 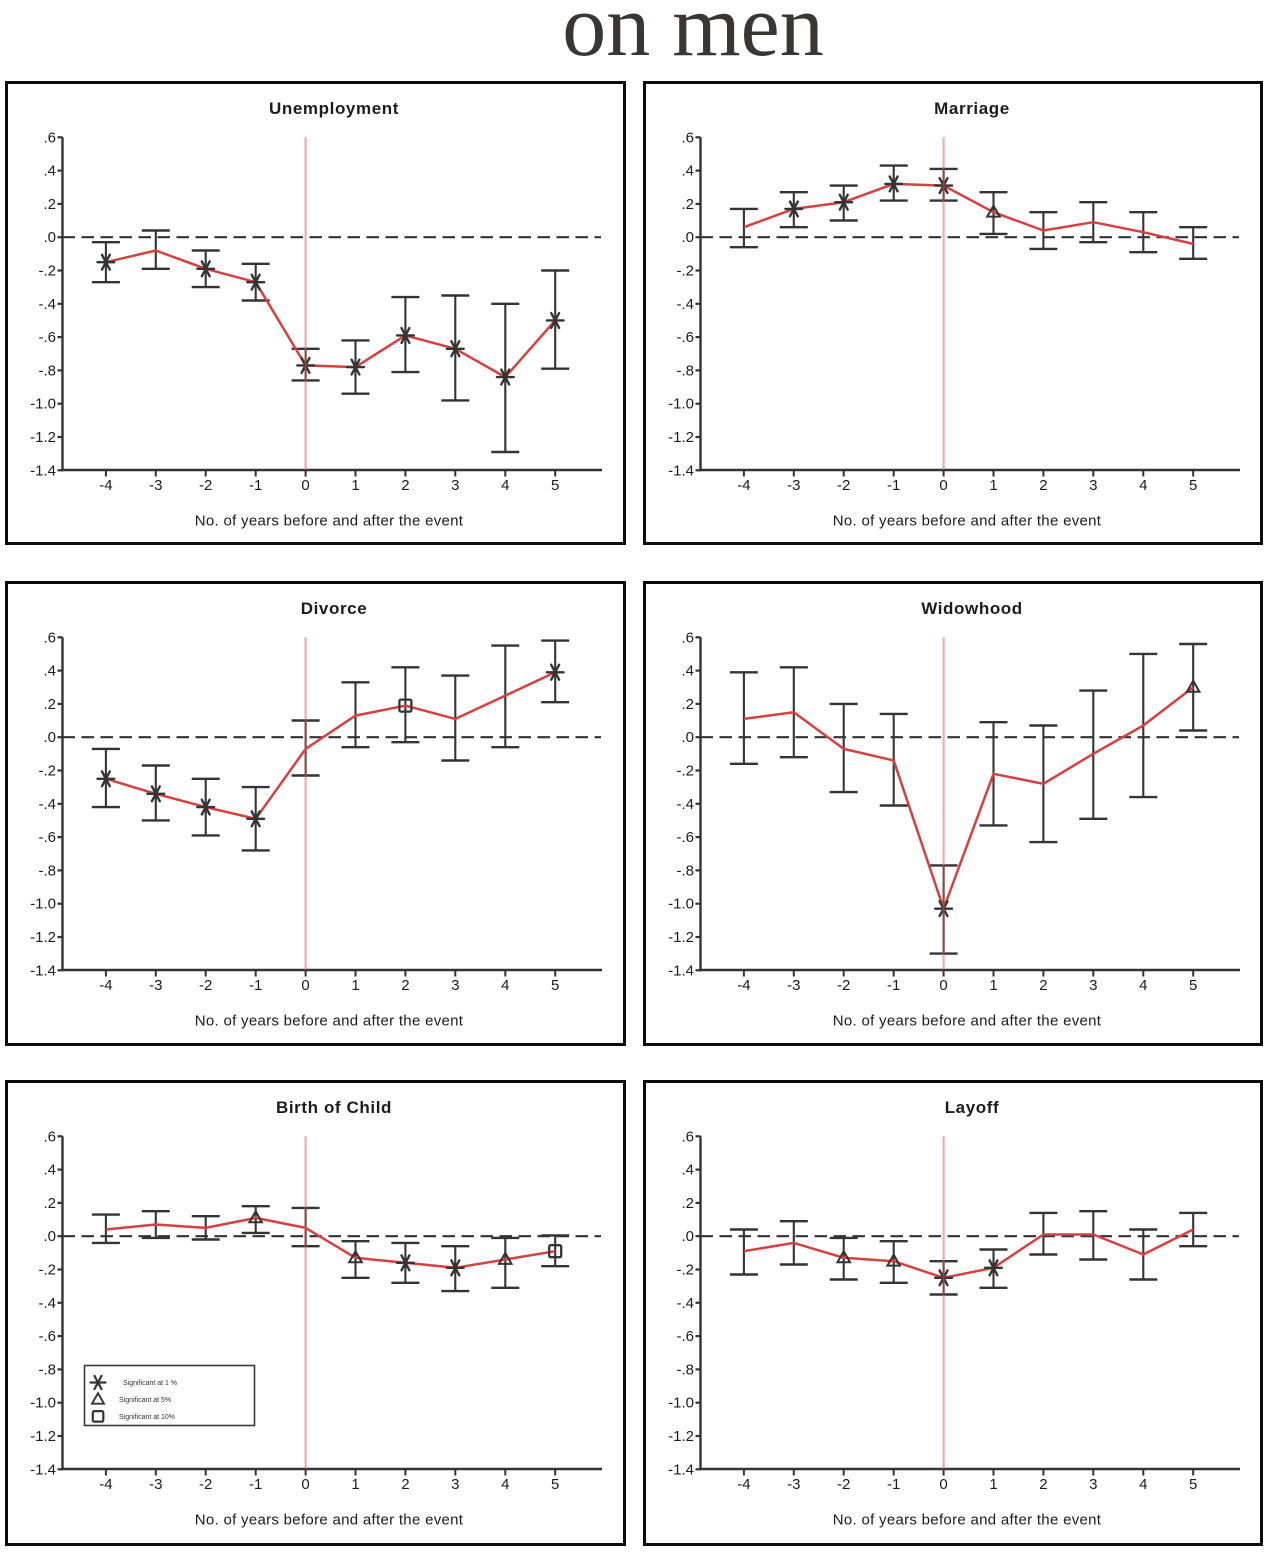 I want to click on svg-text: Significant at 10%, so click(x=147, y=1417).